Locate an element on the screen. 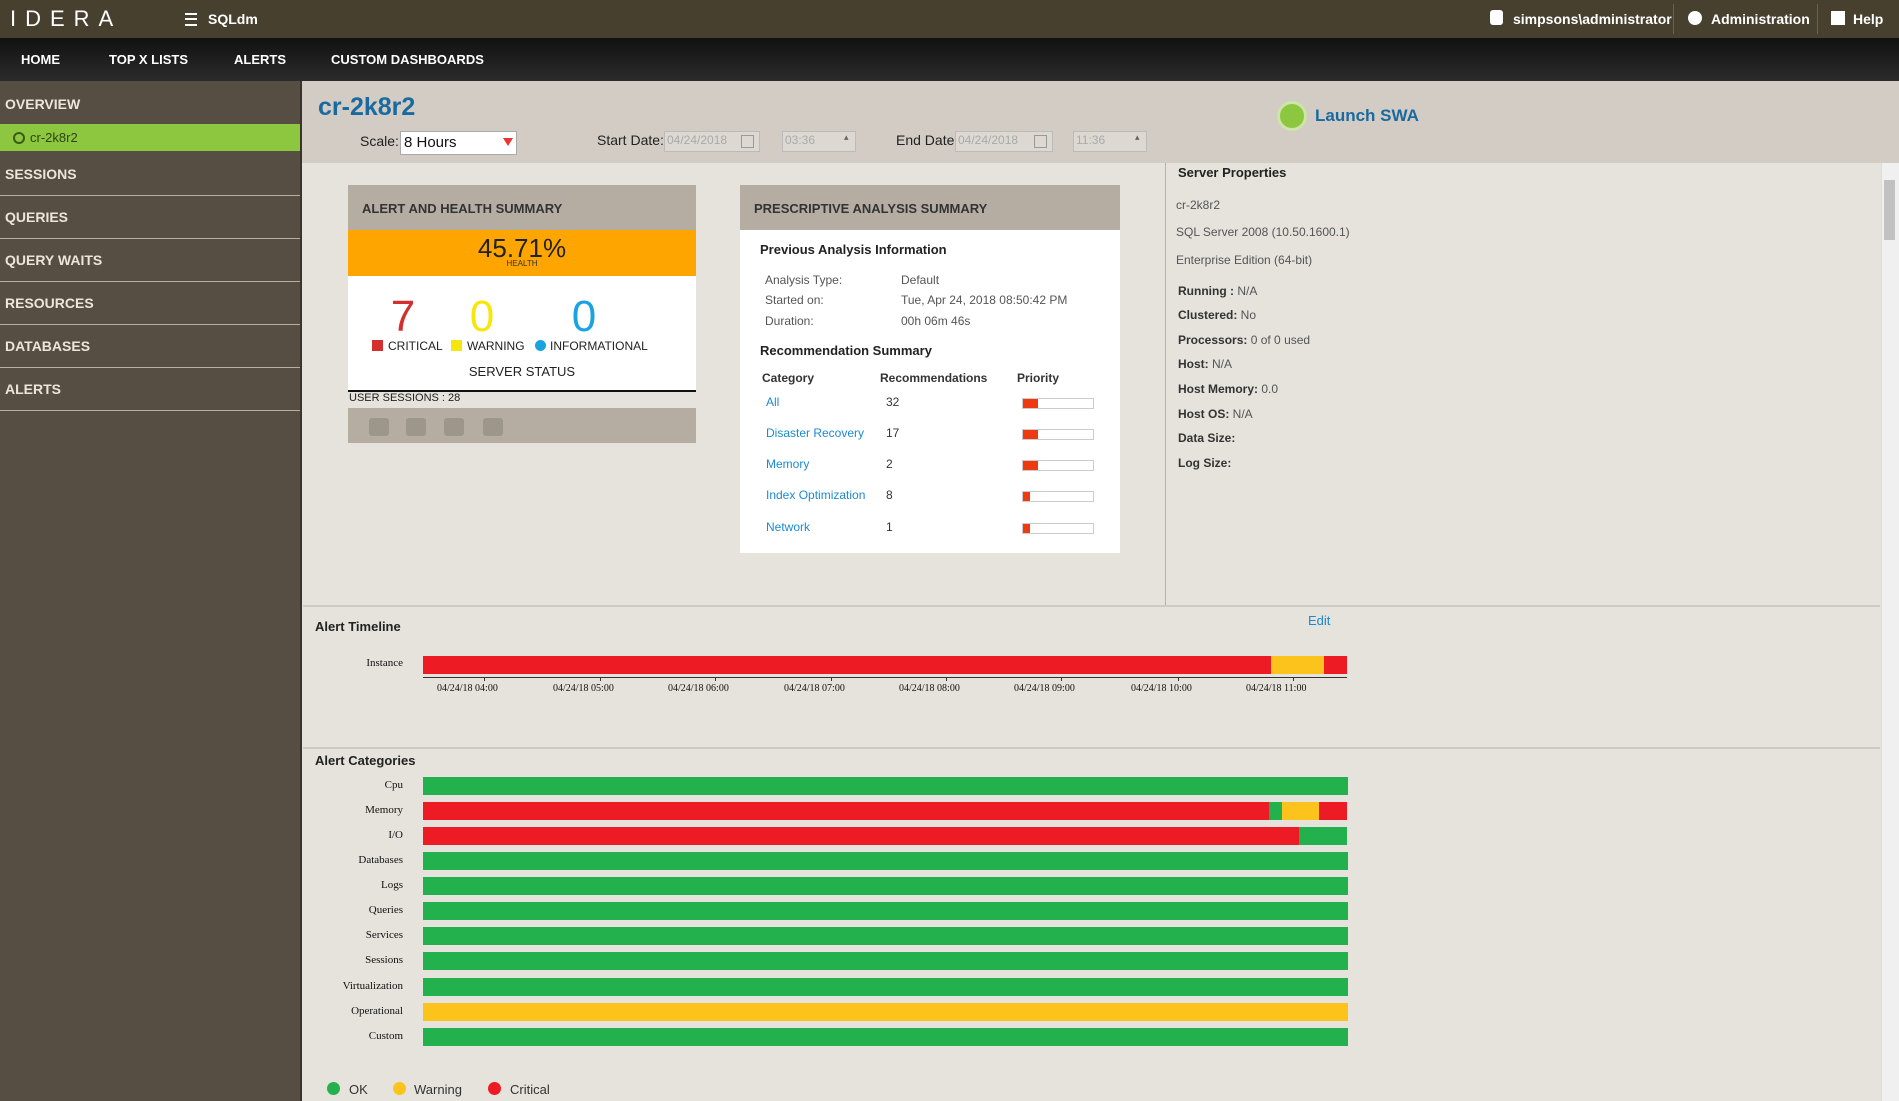  nav-item: ALERTS is located at coordinates (260, 59).